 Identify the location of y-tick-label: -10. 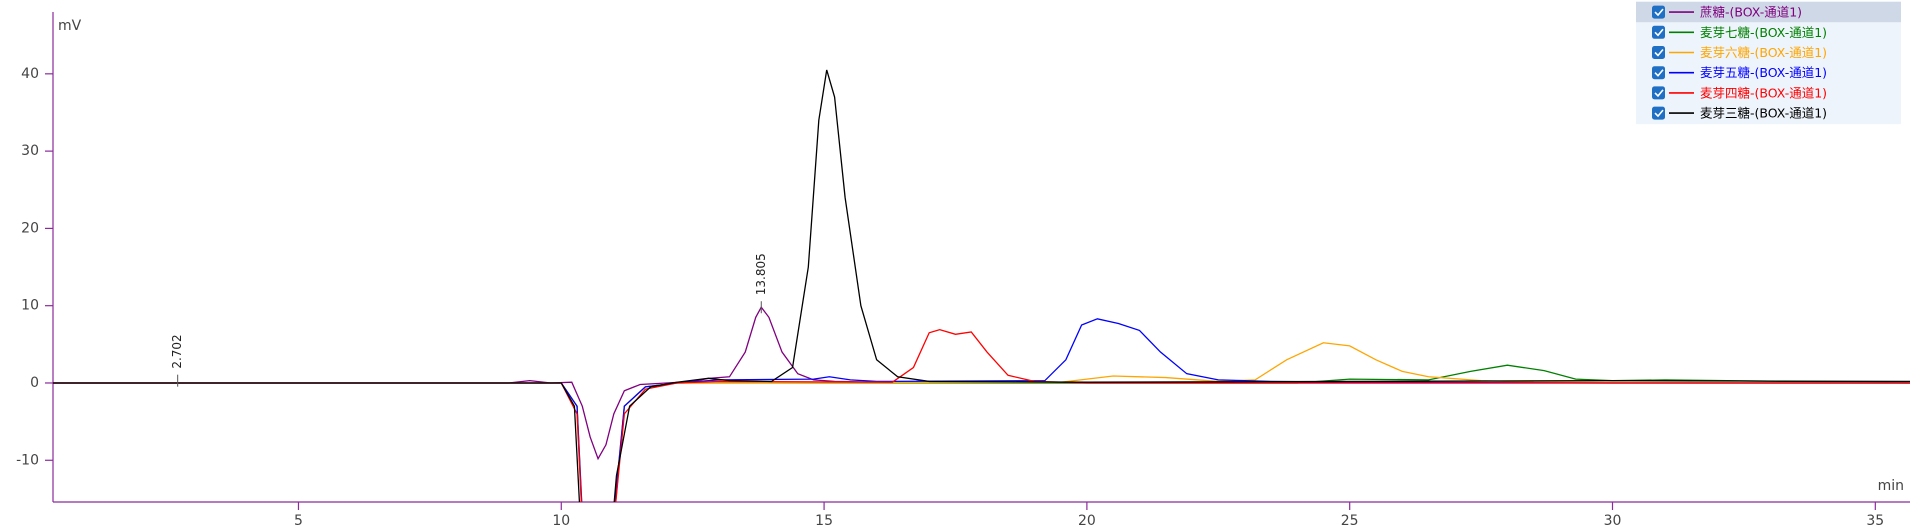
(27, 460).